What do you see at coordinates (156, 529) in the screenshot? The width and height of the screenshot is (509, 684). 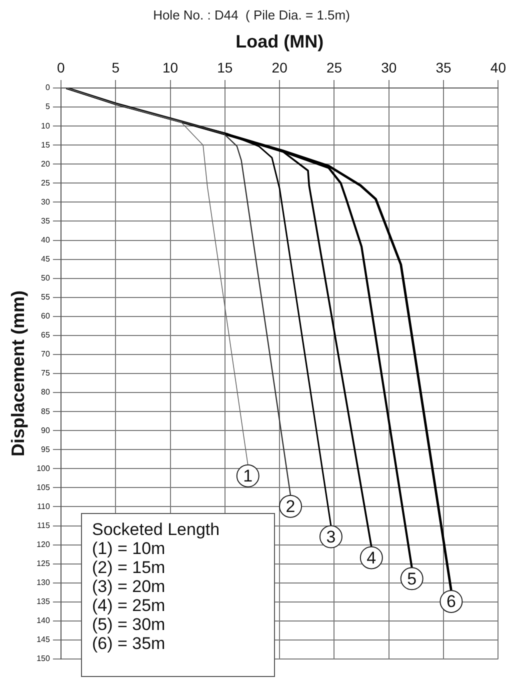 I see `annotation: Socketed Length` at bounding box center [156, 529].